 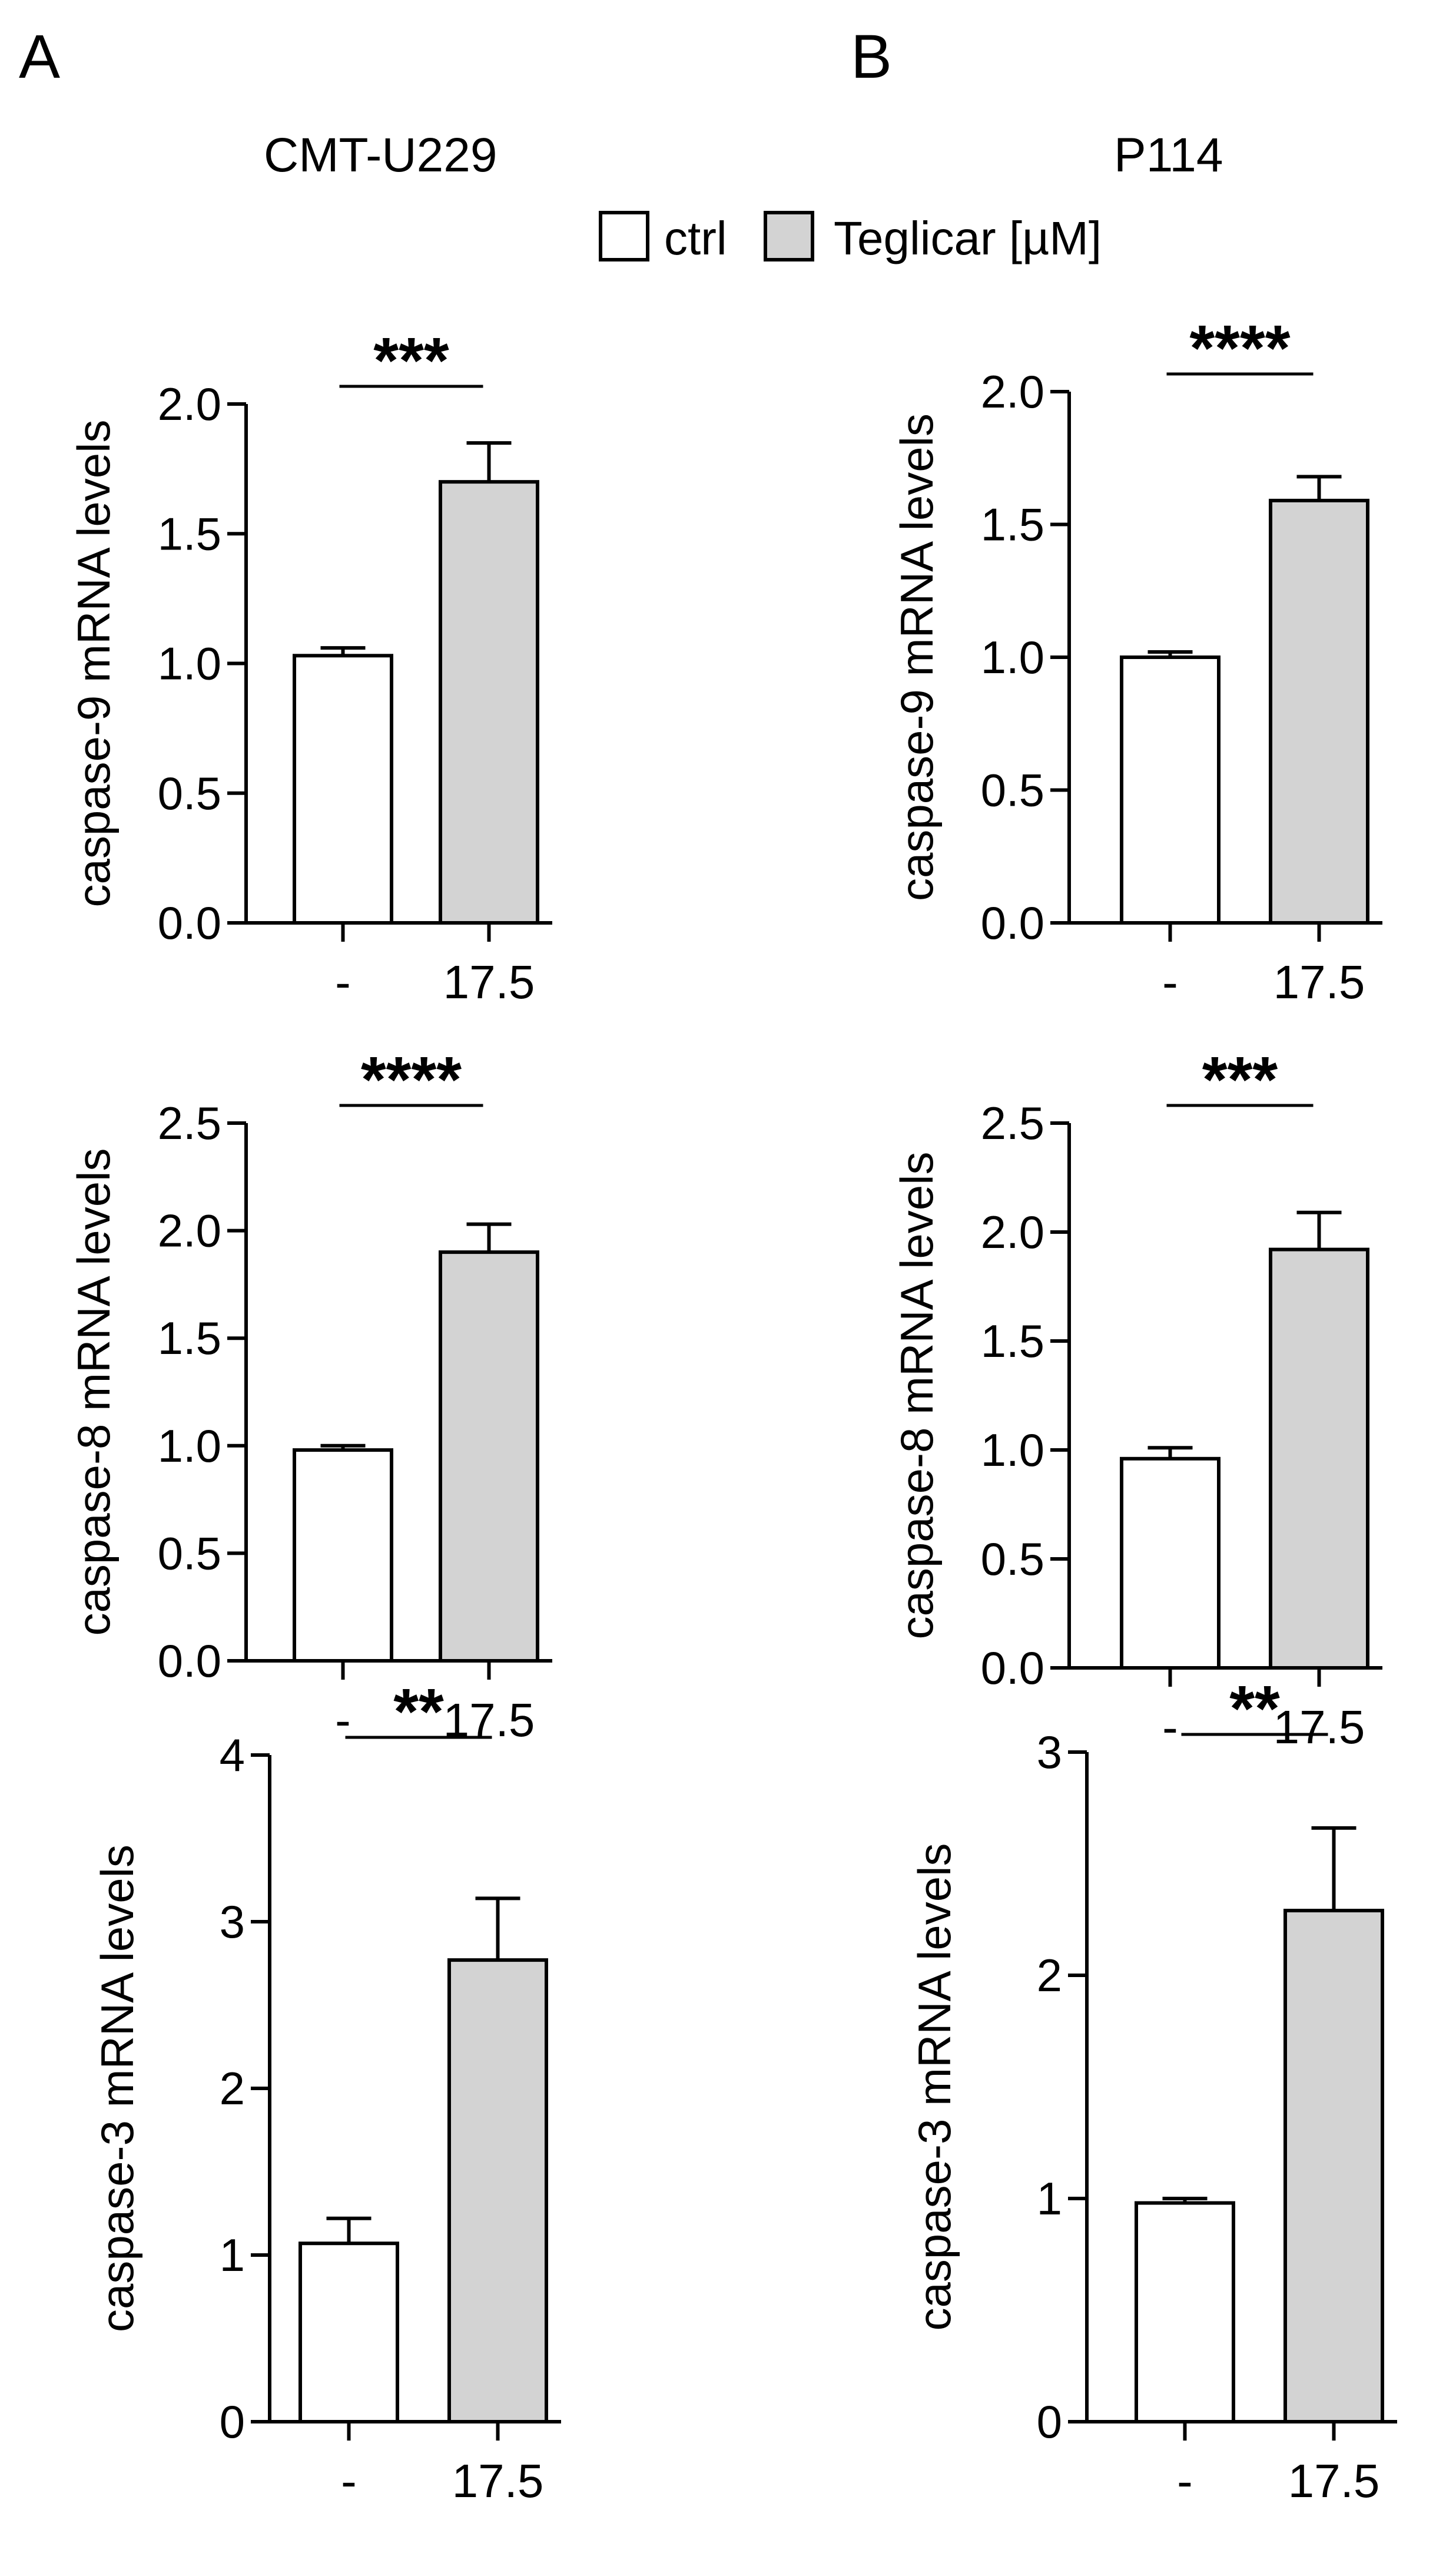 What do you see at coordinates (189, 1661) in the screenshot?
I see `chart-a-caspase8-y-tick-label: 0.0` at bounding box center [189, 1661].